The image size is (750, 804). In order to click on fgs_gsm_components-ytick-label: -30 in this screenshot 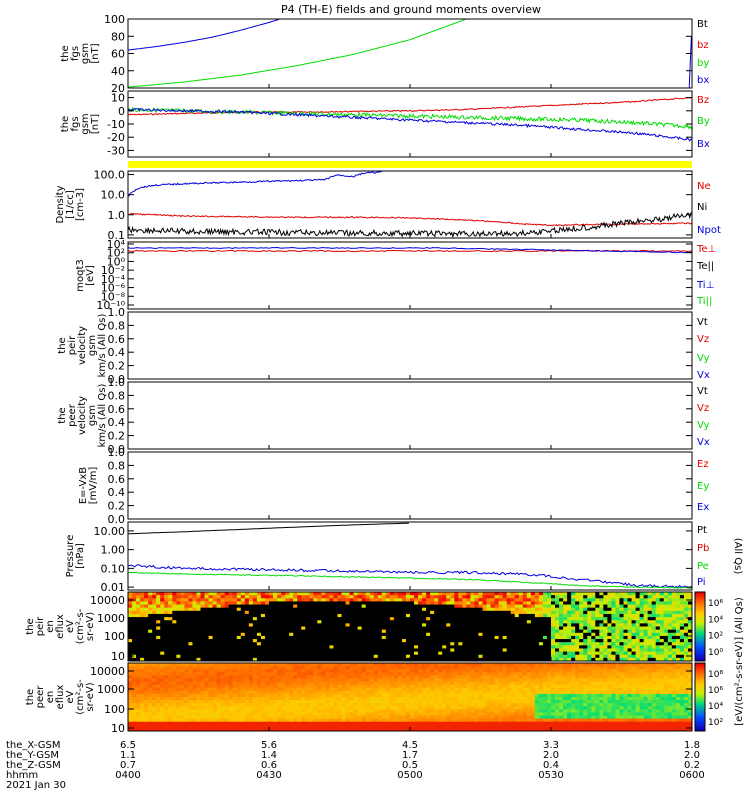, I will do `click(116, 150)`.